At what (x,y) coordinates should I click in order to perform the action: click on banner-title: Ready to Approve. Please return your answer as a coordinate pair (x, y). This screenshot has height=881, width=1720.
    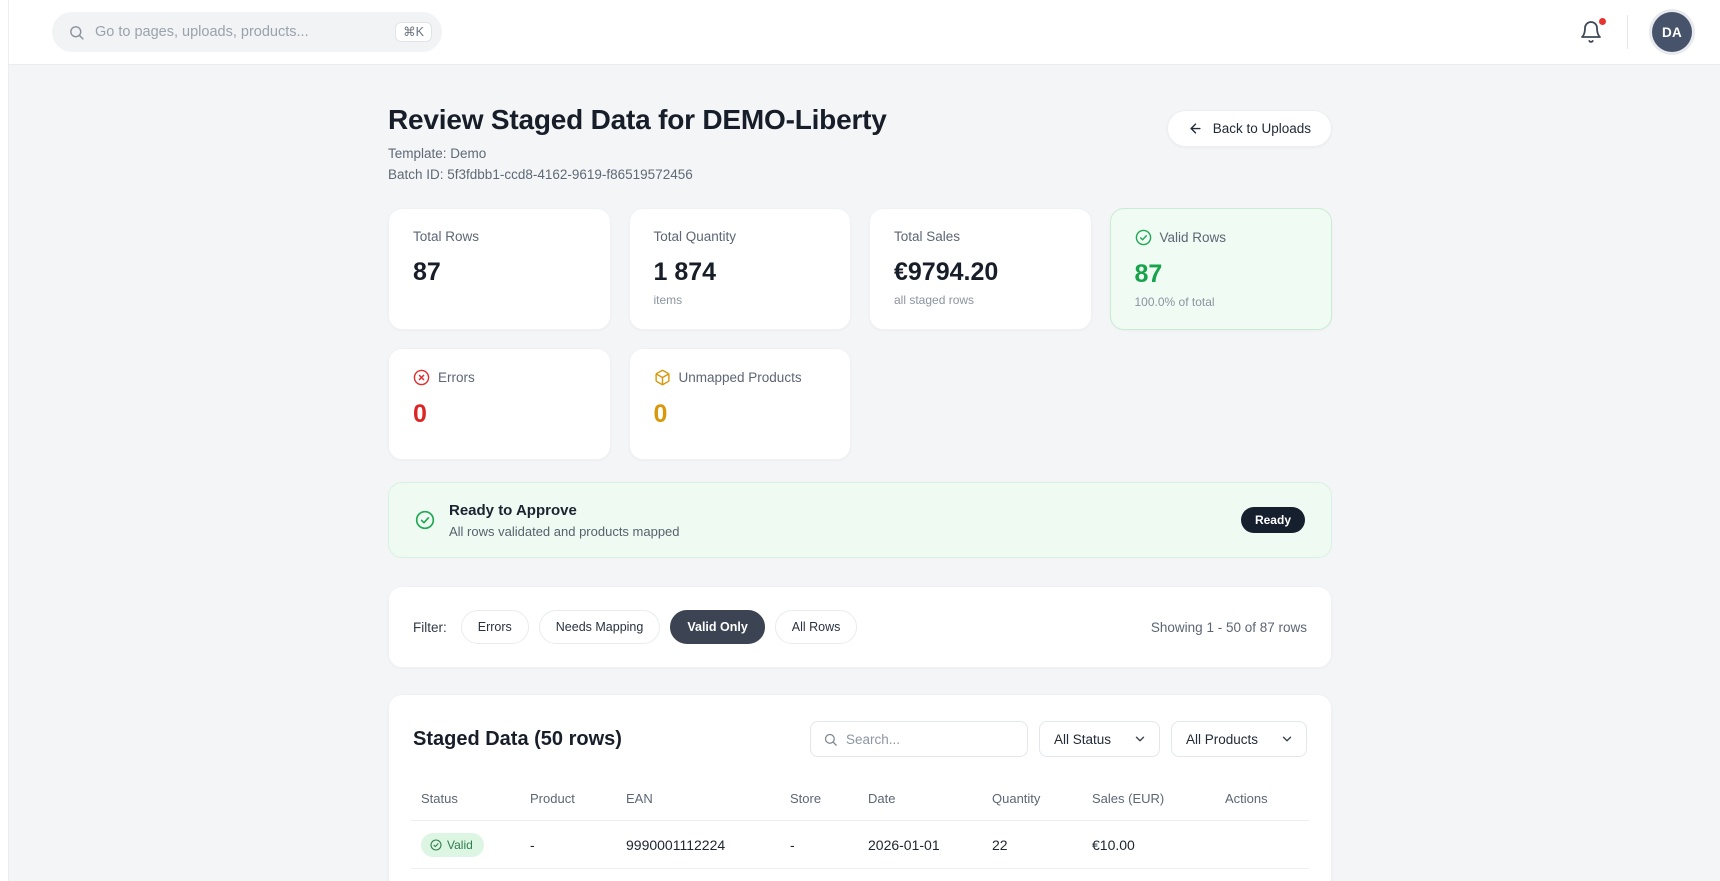
    Looking at the image, I should click on (513, 510).